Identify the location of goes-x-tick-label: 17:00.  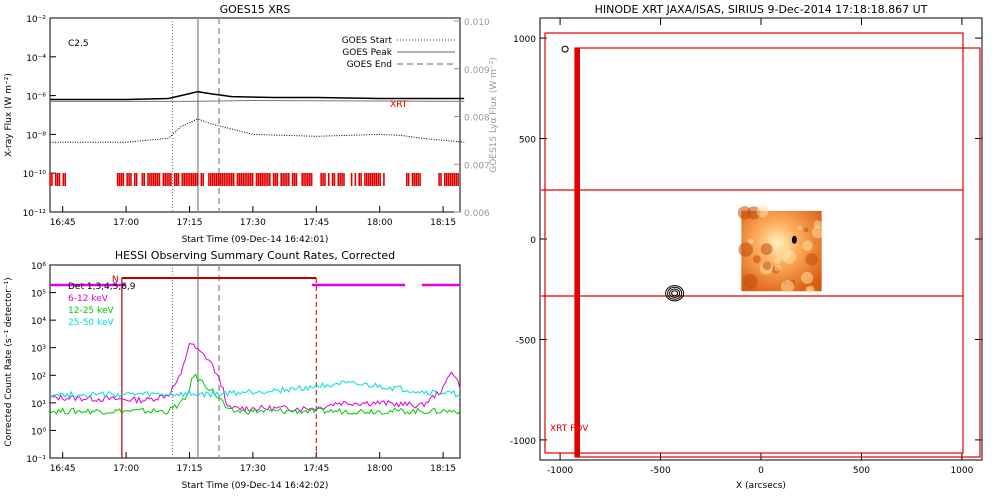
(126, 223).